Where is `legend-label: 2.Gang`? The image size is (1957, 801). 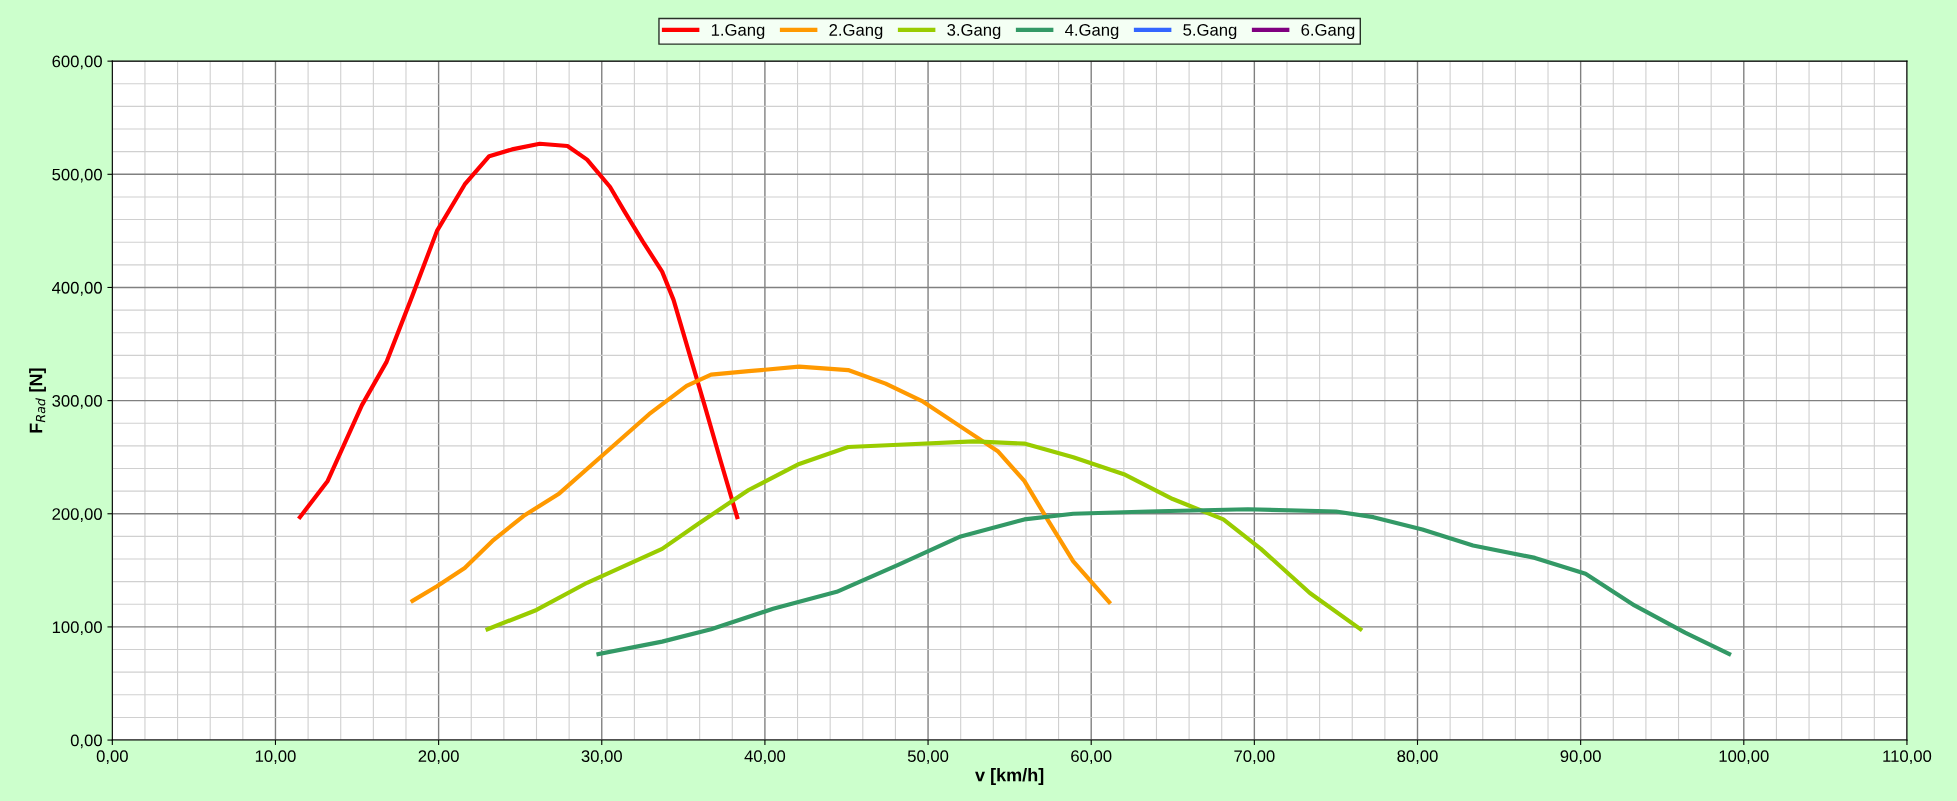 legend-label: 2.Gang is located at coordinates (856, 32).